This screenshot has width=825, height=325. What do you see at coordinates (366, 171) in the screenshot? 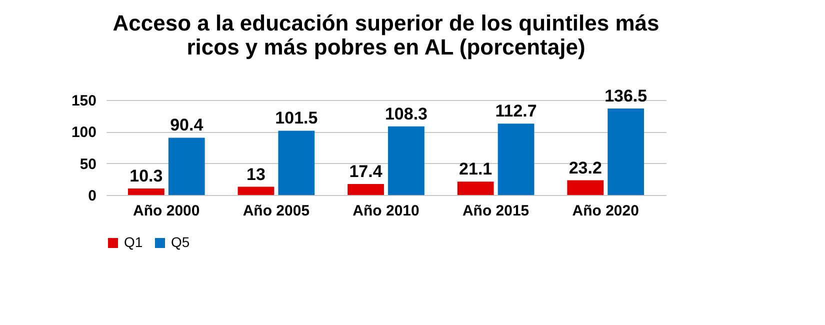
I see `data-label: 17.4` at bounding box center [366, 171].